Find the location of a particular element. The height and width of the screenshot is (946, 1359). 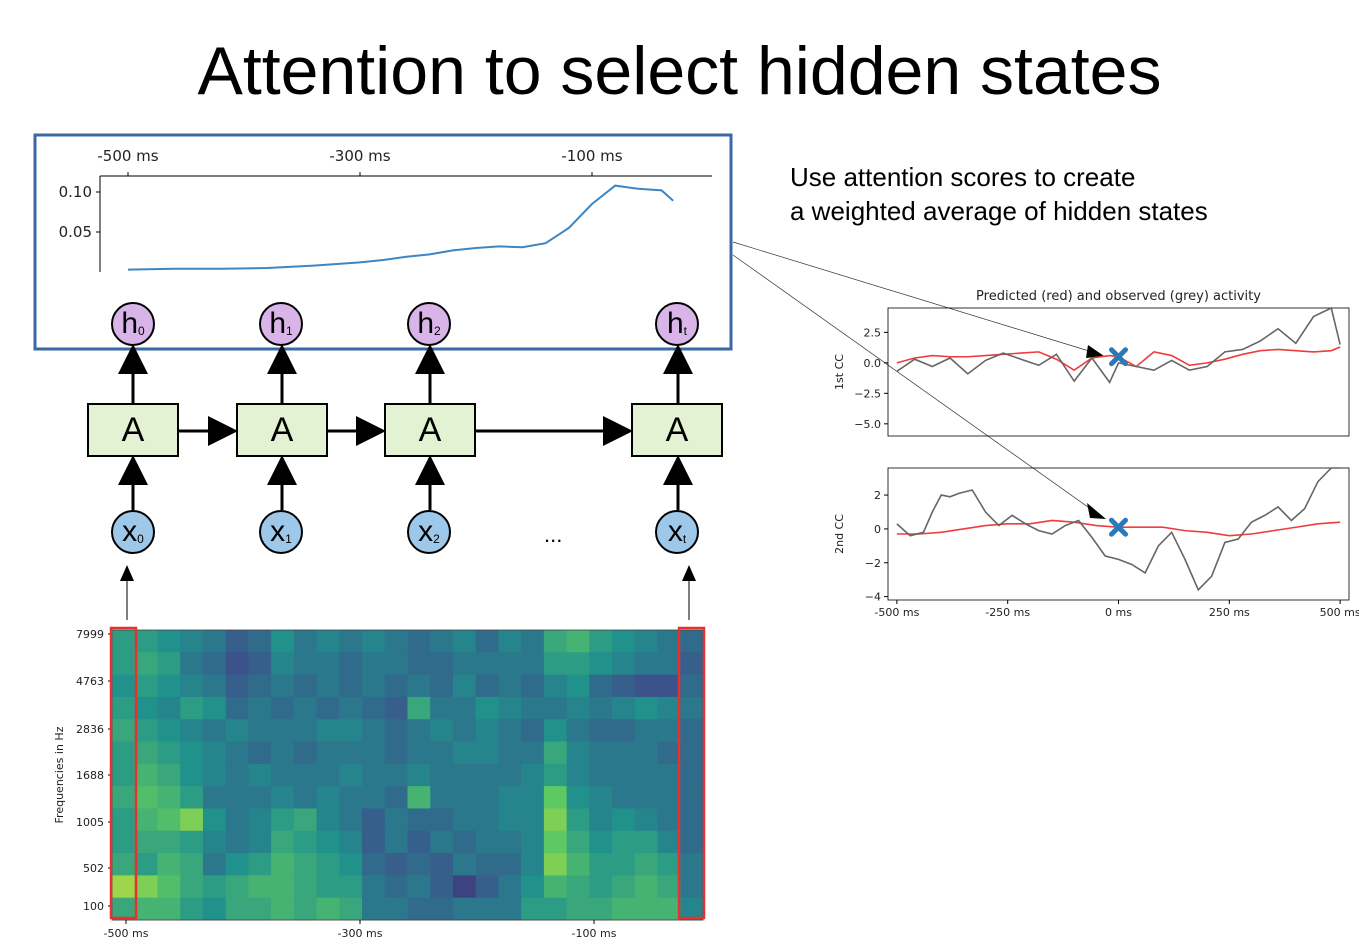

cell-label-1: A is located at coordinates (282, 429).